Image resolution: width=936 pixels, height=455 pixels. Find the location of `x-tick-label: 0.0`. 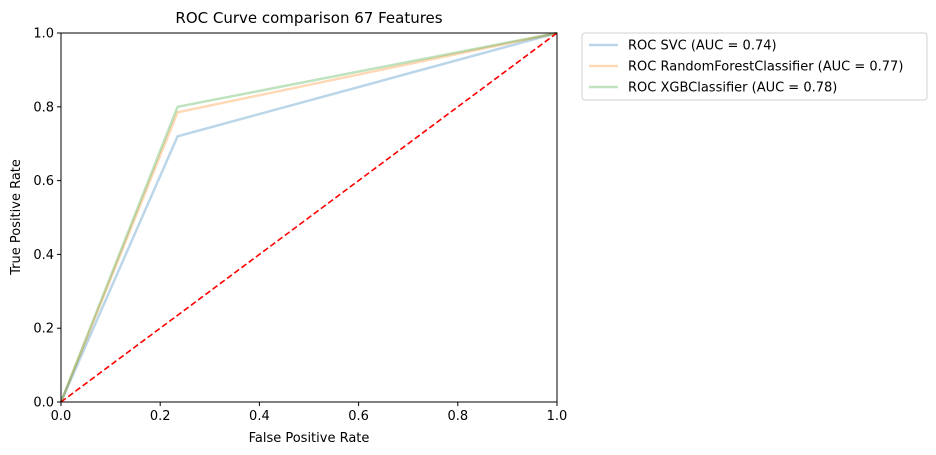

x-tick-label: 0.0 is located at coordinates (61, 416).